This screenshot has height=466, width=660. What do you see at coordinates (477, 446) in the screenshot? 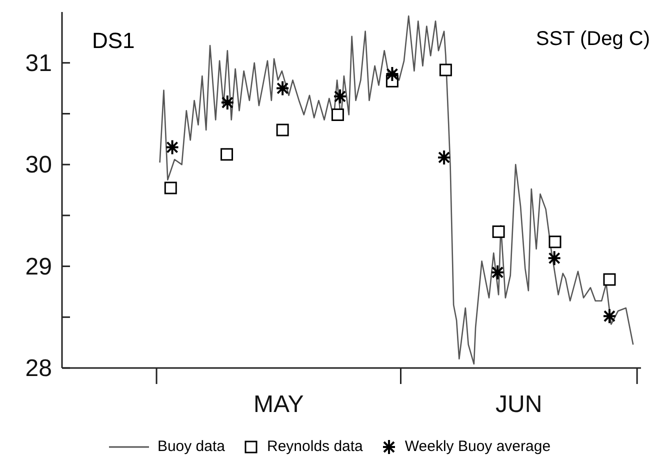
I see `legend-label: Weekly Buoy average` at bounding box center [477, 446].